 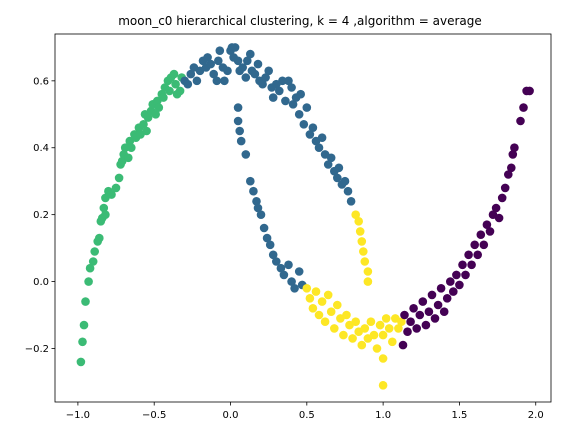 What do you see at coordinates (536, 415) in the screenshot?
I see `x-tick-label: 2.0` at bounding box center [536, 415].